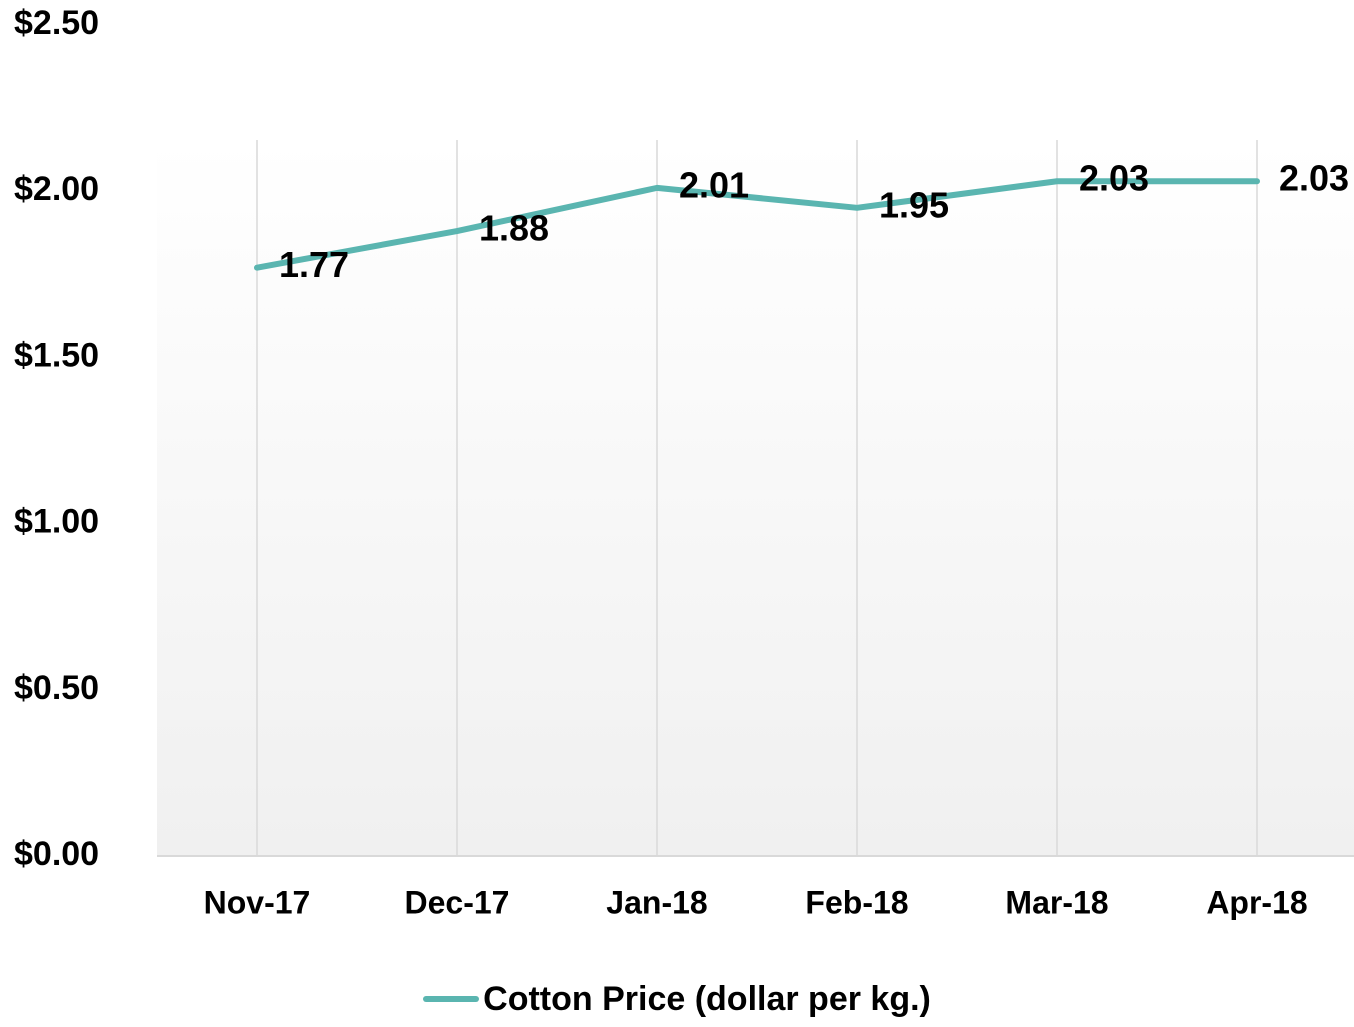 This screenshot has height=1027, width=1354. What do you see at coordinates (1256, 902) in the screenshot?
I see `x-tick-label: Apr-18` at bounding box center [1256, 902].